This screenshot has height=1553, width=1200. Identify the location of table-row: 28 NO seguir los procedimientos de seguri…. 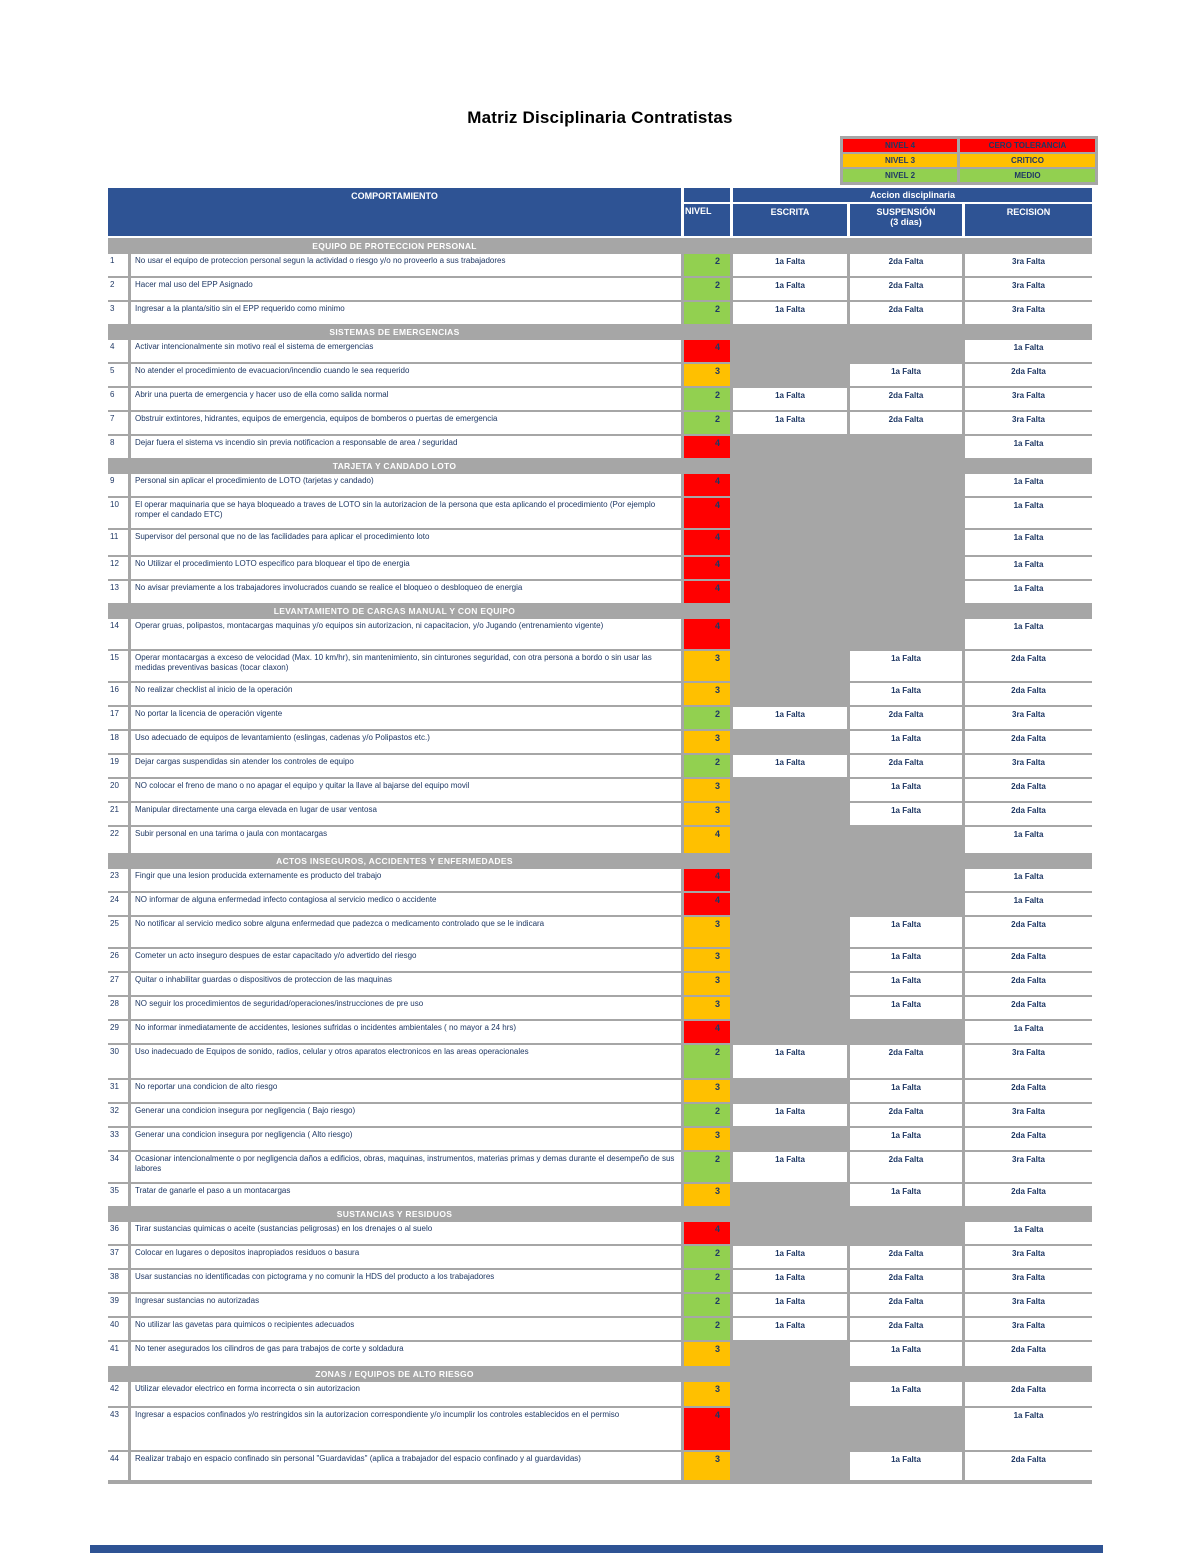
(600, 1008).